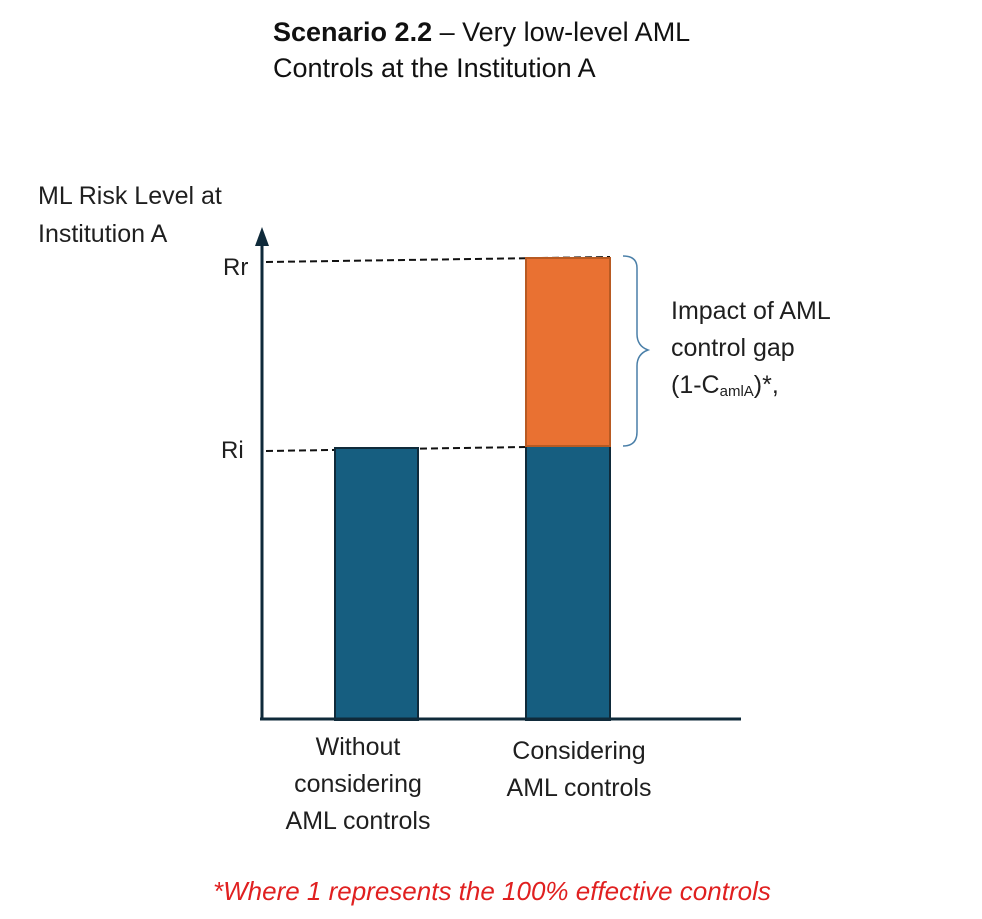 Image resolution: width=982 pixels, height=919 pixels. What do you see at coordinates (353, 32) in the screenshot?
I see `title-scenario: Scenario 2.2` at bounding box center [353, 32].